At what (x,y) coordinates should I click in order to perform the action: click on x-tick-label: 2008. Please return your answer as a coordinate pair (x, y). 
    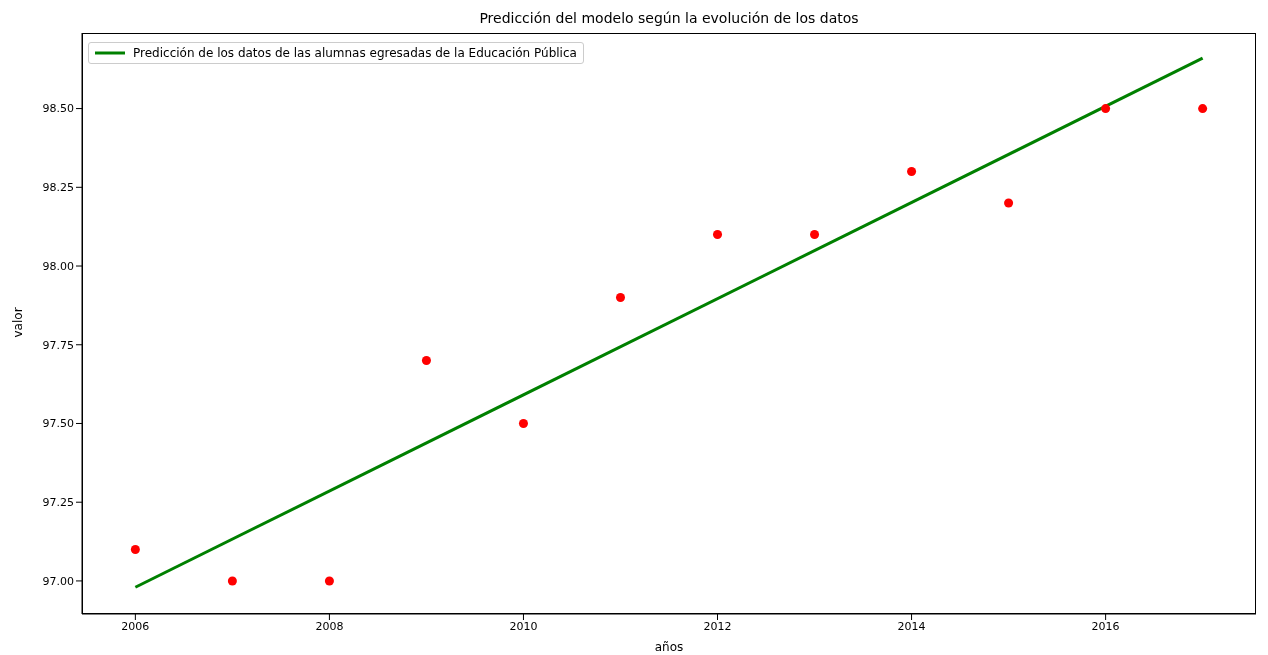
    Looking at the image, I should click on (329, 626).